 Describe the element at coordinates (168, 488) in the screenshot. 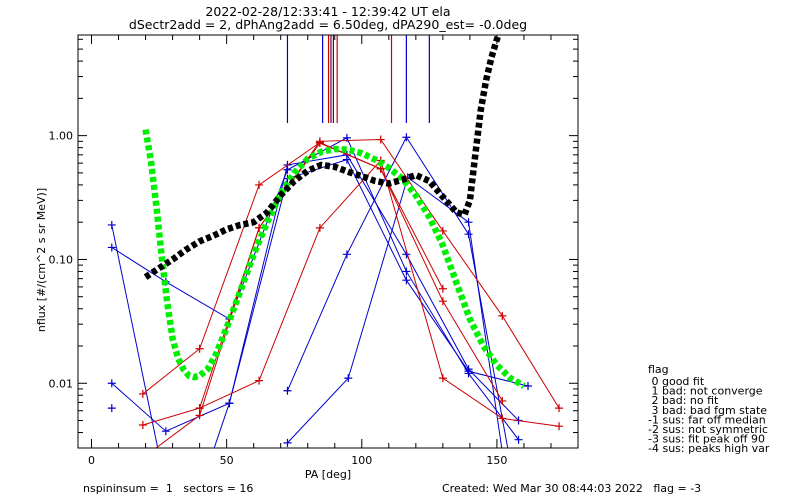

I see `footer-info: nspininsum = 1 sectors = 16` at that location.